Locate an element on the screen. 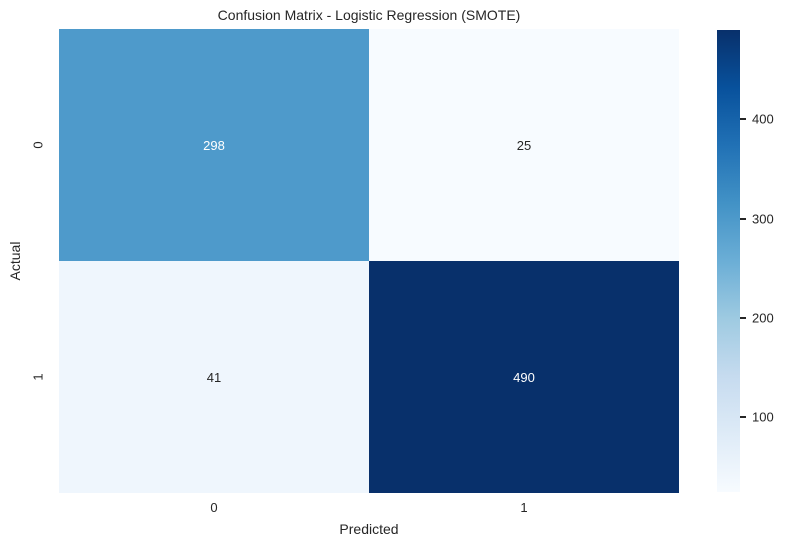  y-tick-label-0: 0 is located at coordinates (38, 145).